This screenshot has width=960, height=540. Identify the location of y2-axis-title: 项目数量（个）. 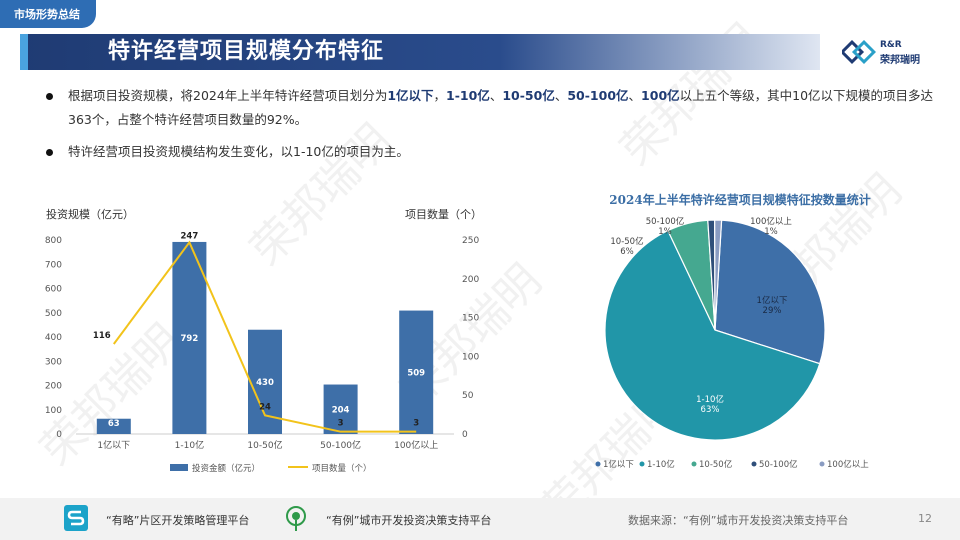
(443, 214).